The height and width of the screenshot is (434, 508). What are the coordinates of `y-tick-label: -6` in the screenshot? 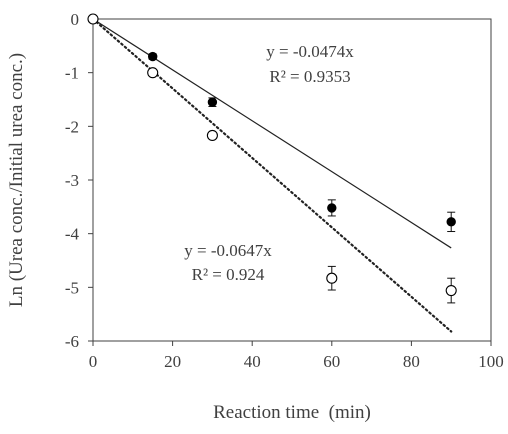 It's located at (72, 341).